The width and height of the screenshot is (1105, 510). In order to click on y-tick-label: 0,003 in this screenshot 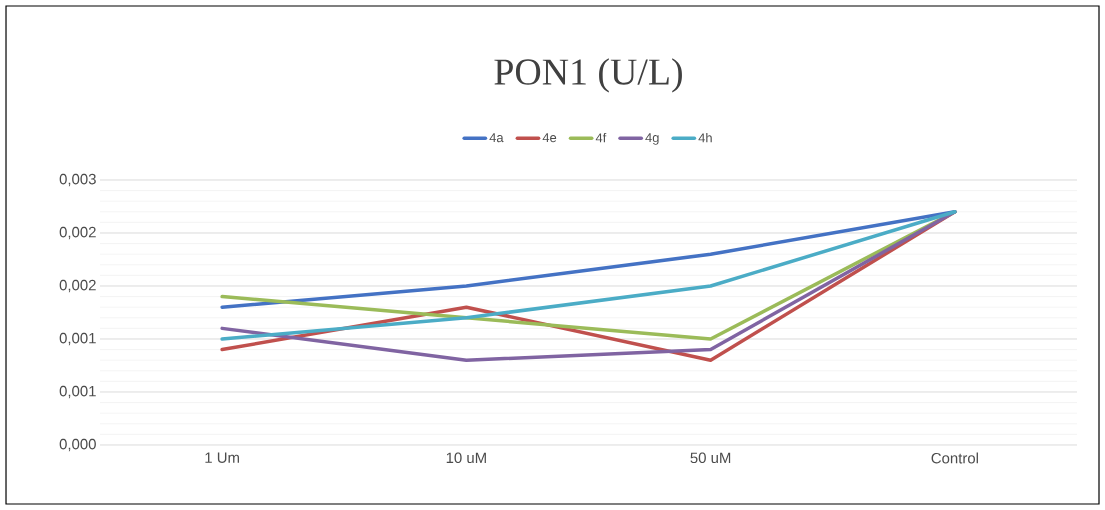, I will do `click(77, 180)`.